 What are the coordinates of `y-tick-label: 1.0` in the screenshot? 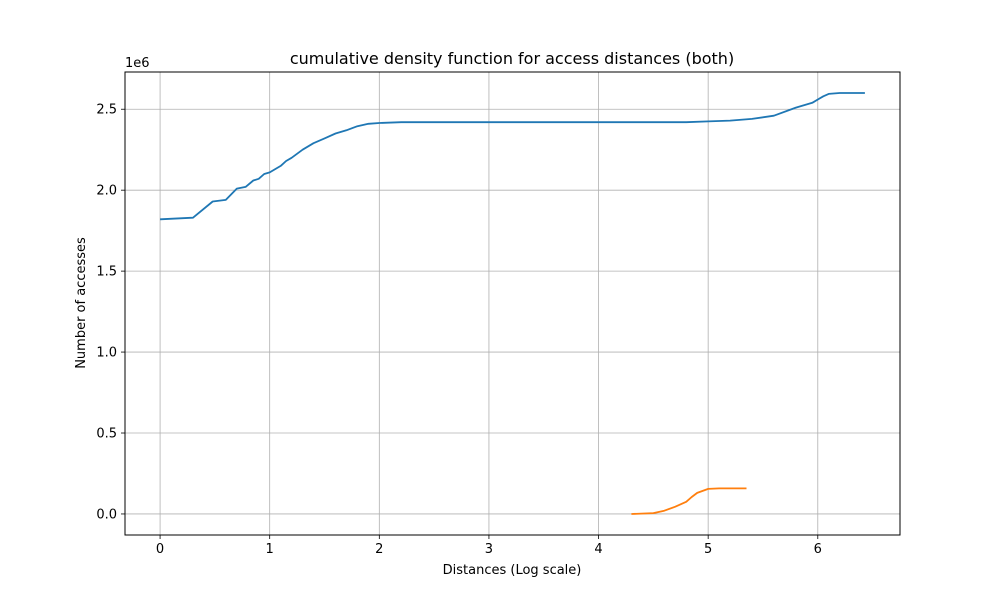 It's located at (106, 353).